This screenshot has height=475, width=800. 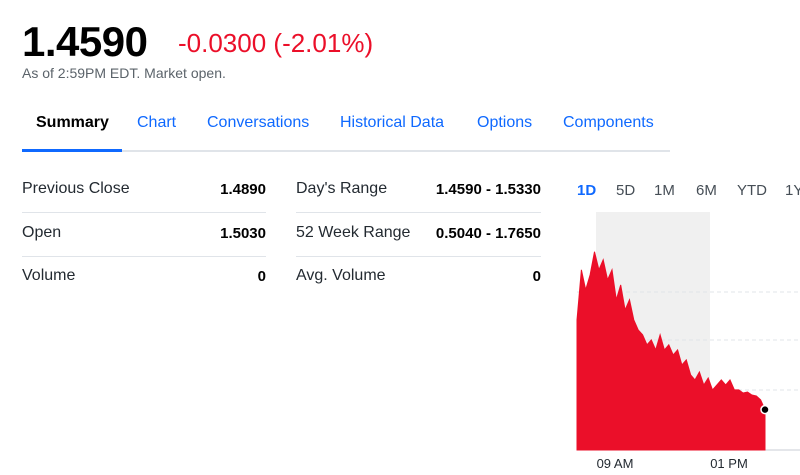 I want to click on stat-label: Avg. Volume, so click(x=341, y=275).